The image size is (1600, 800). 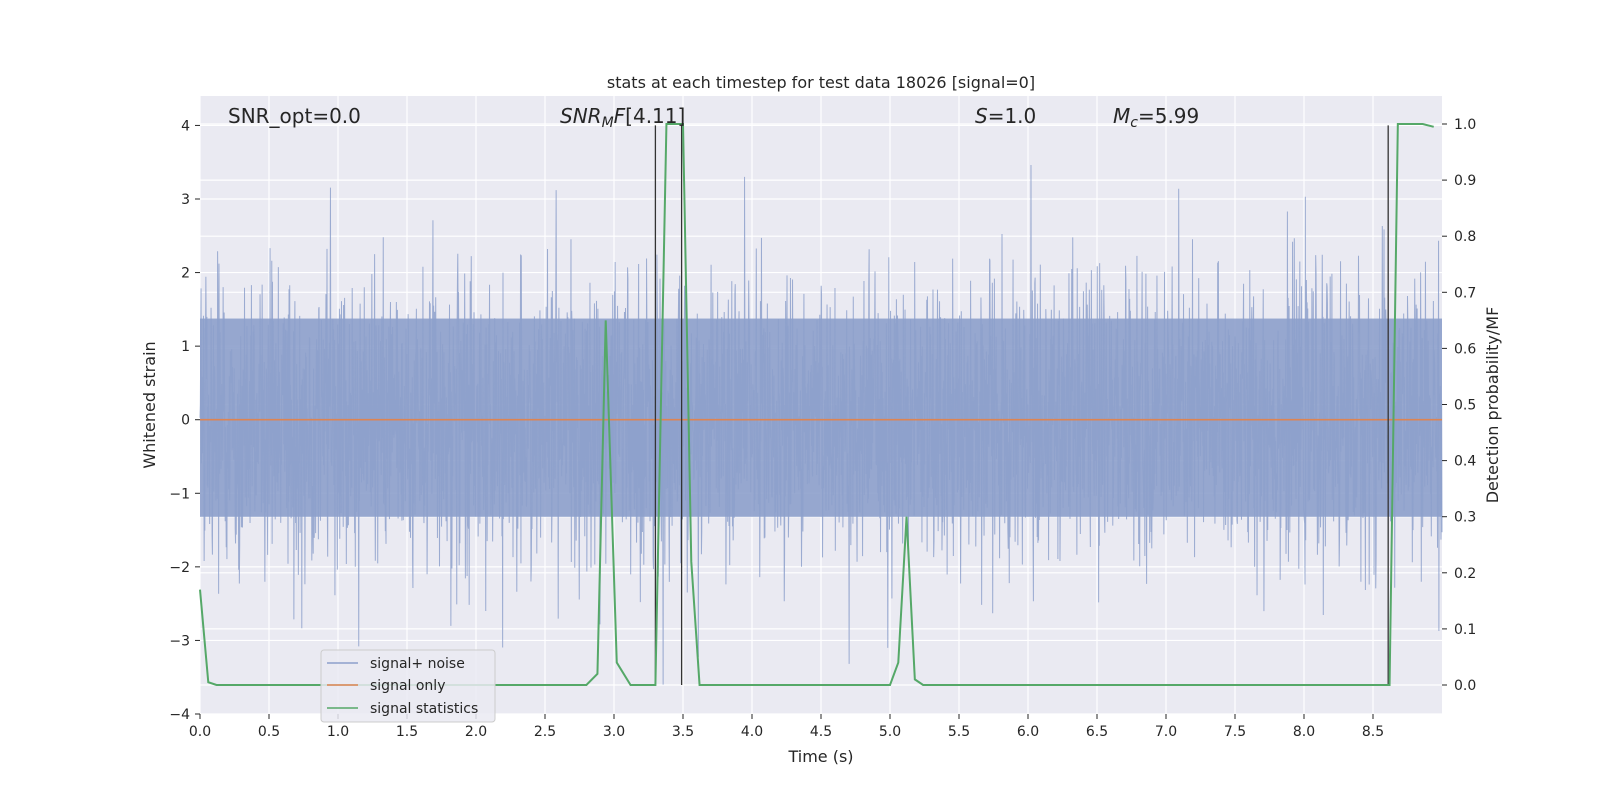 What do you see at coordinates (424, 709) in the screenshot?
I see `legend-label-stats: signal statistics` at bounding box center [424, 709].